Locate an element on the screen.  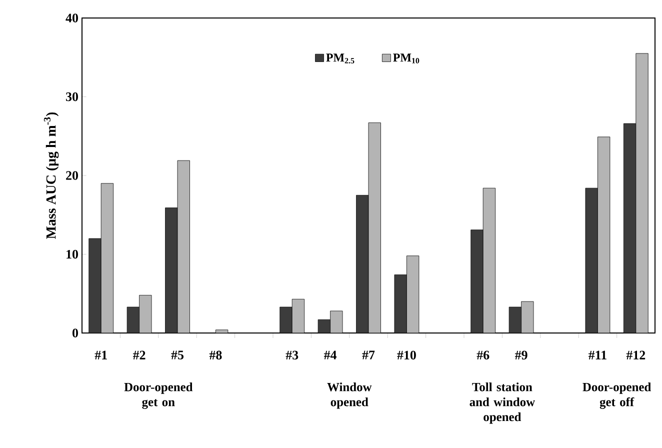
y-tick-label: 0 is located at coordinates (75, 333).